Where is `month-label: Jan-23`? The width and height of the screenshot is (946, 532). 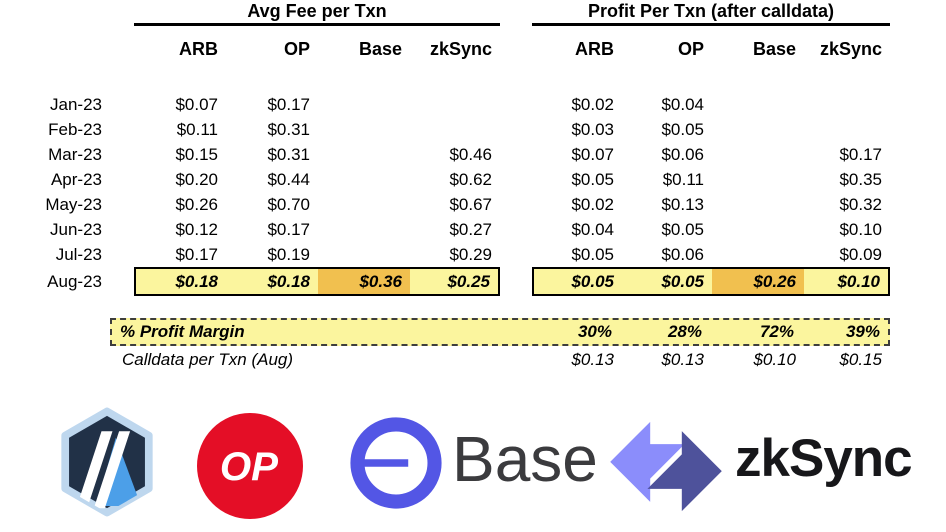 month-label: Jan-23 is located at coordinates (76, 104).